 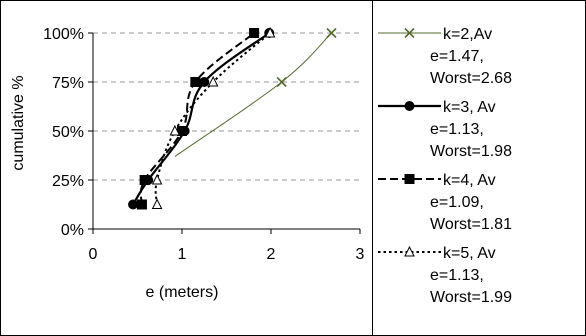 I want to click on legend-item-5: k=5, Av e=1.13, Worst=1.99, so click(x=445, y=275).